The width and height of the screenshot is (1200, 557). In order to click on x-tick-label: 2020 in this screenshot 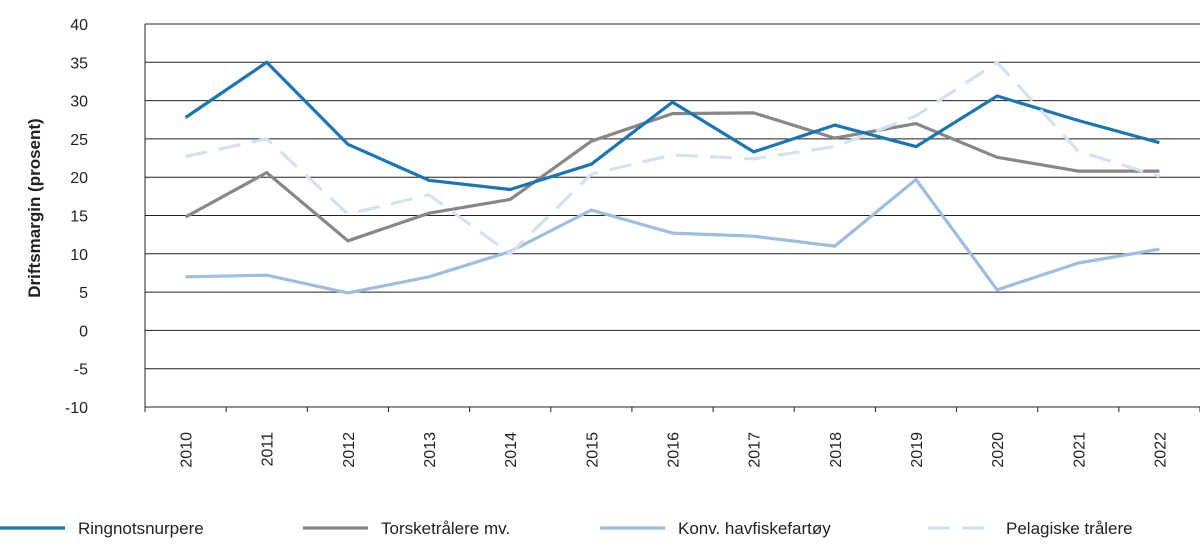, I will do `click(998, 450)`.